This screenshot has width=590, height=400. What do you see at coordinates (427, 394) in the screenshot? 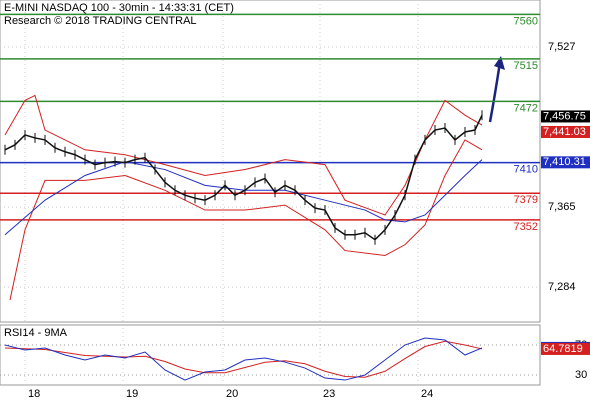
I see `x-tick-label: 24` at bounding box center [427, 394].